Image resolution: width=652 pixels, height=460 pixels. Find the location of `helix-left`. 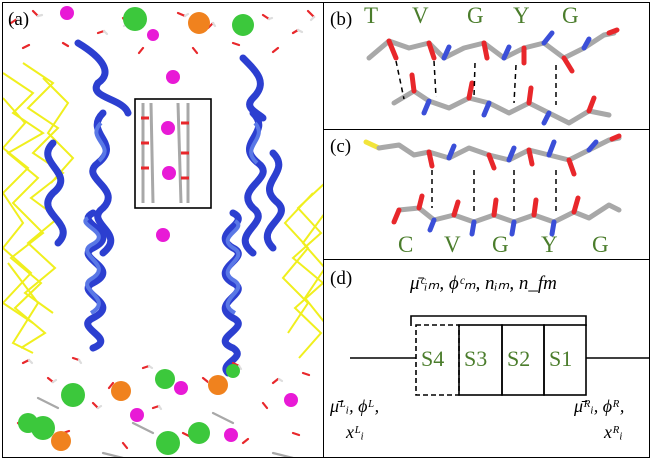

helix-left is located at coordinates (88, 195).